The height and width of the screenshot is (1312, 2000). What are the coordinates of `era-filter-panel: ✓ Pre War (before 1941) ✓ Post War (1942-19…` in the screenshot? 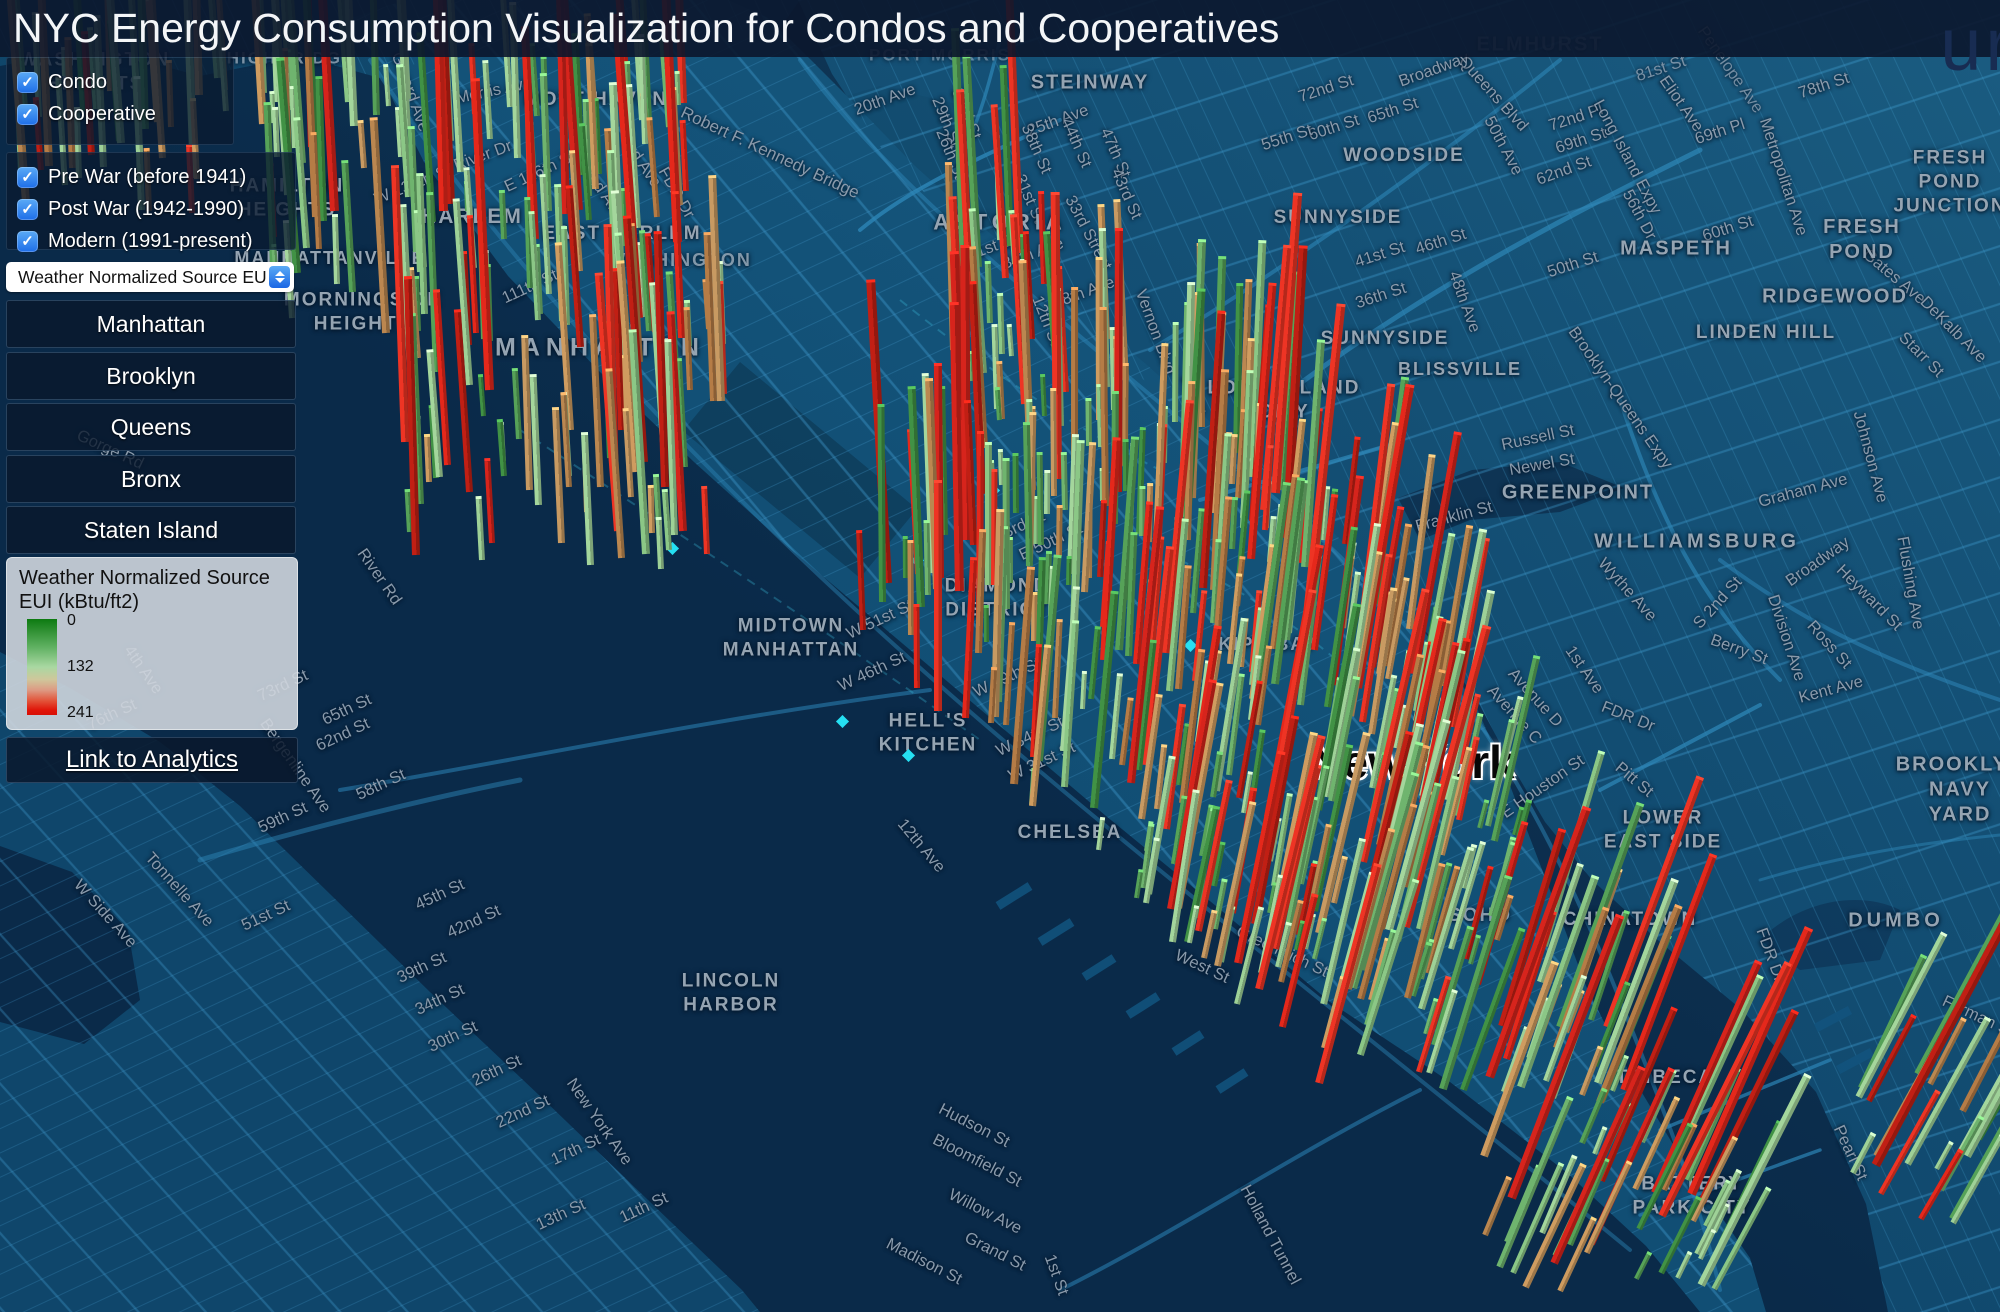 It's located at (151, 202).